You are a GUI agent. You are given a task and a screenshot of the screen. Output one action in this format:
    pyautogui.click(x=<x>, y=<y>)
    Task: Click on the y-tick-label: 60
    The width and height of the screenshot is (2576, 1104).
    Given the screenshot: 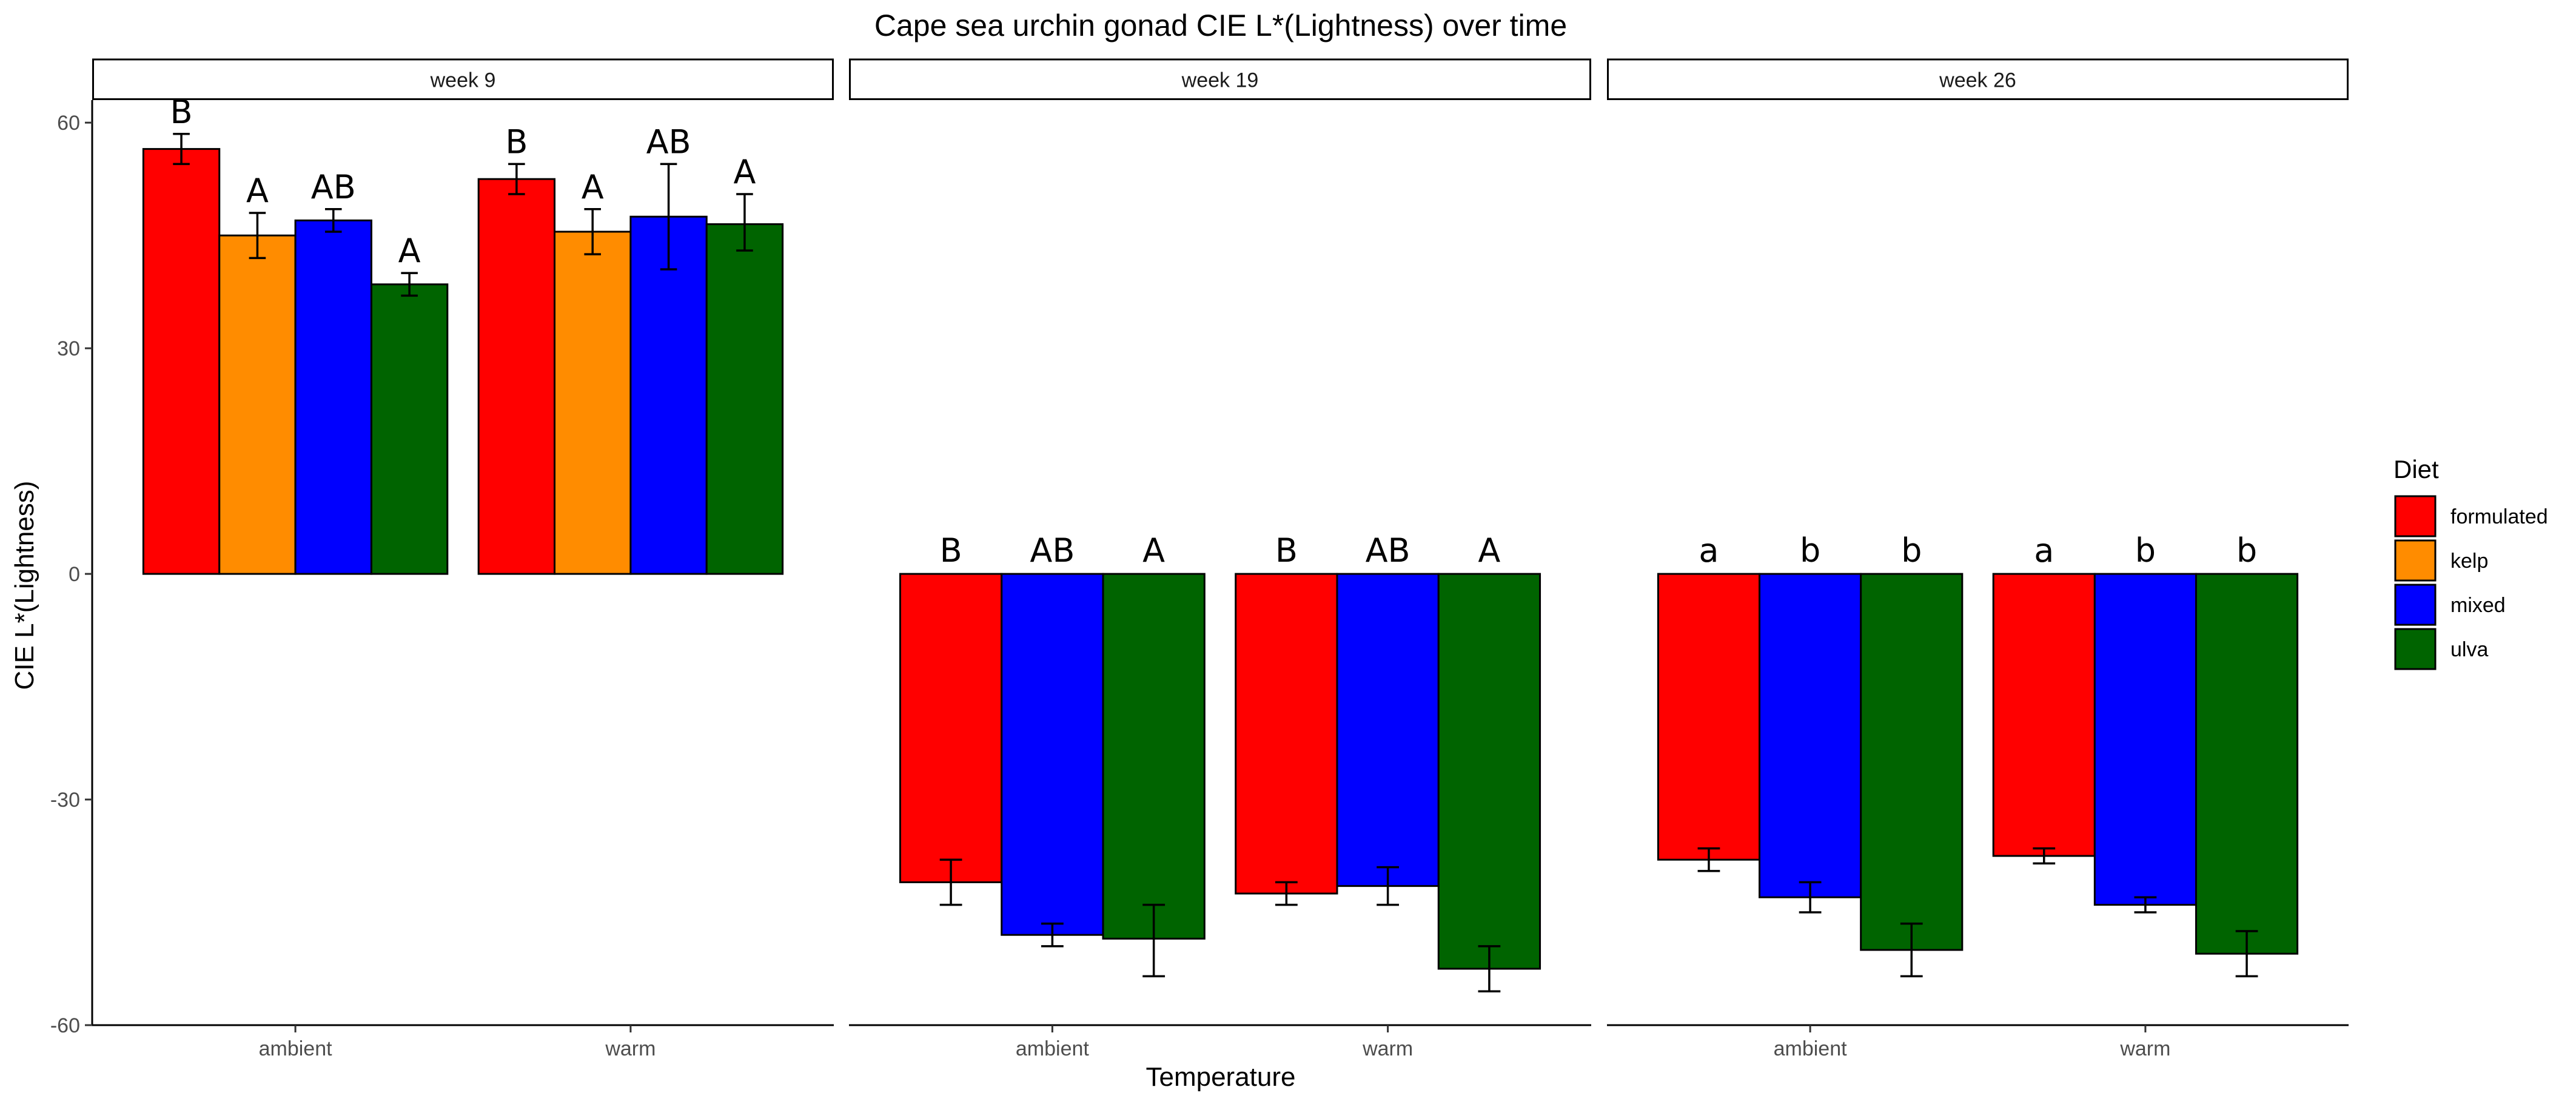 What is the action you would take?
    pyautogui.click(x=68, y=123)
    